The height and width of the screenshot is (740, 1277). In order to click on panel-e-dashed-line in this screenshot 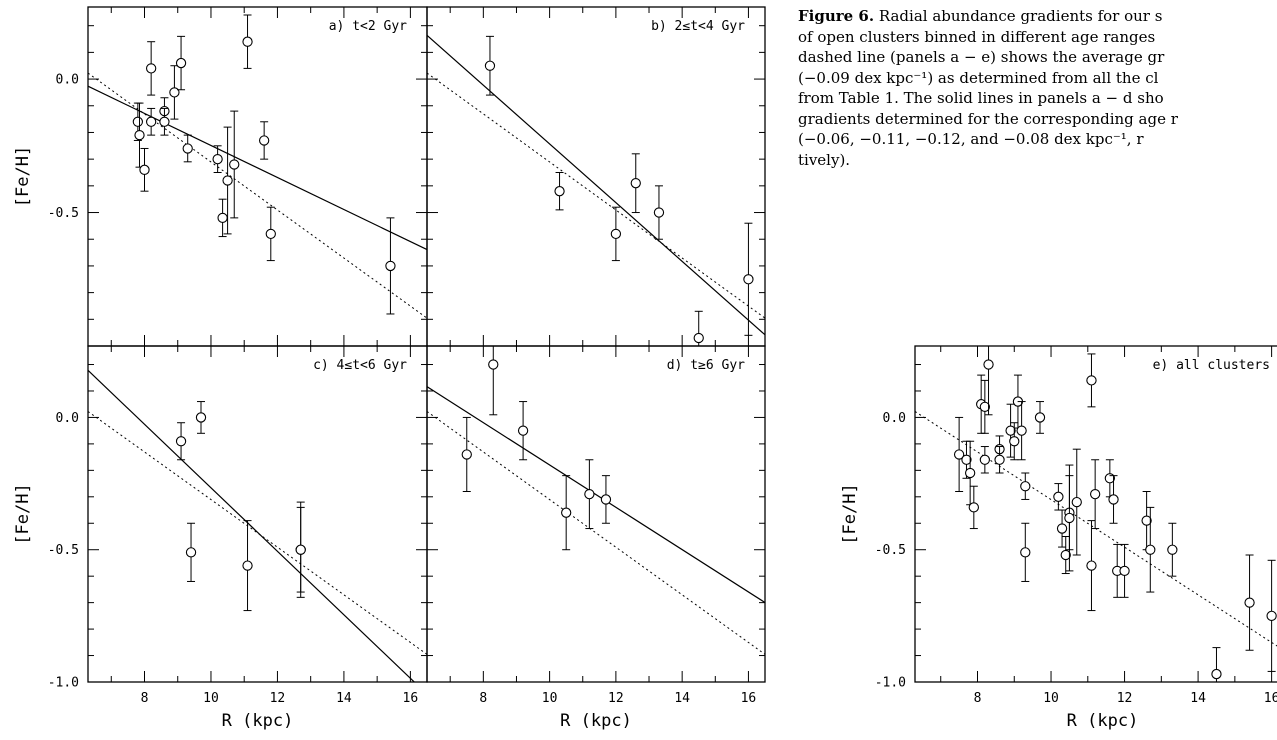, I will do `click(1096, 529)`.